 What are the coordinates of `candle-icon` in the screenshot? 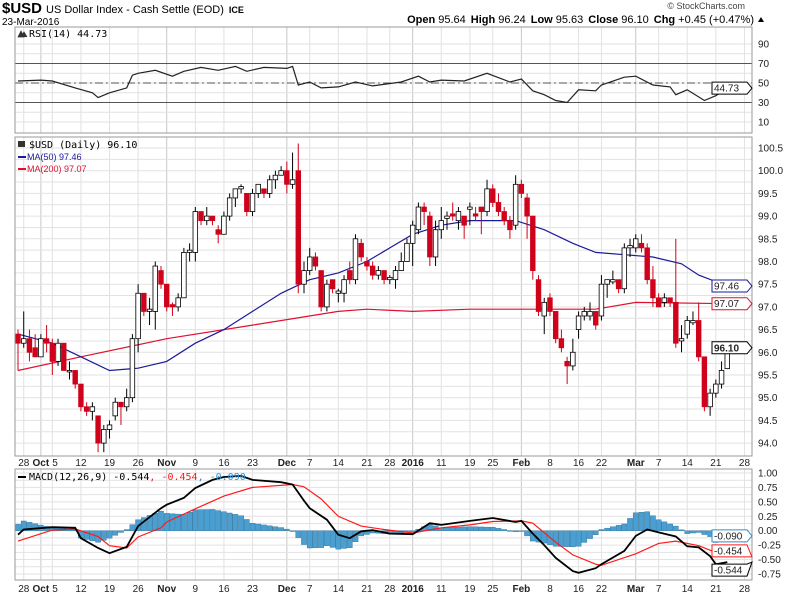 It's located at (21, 144).